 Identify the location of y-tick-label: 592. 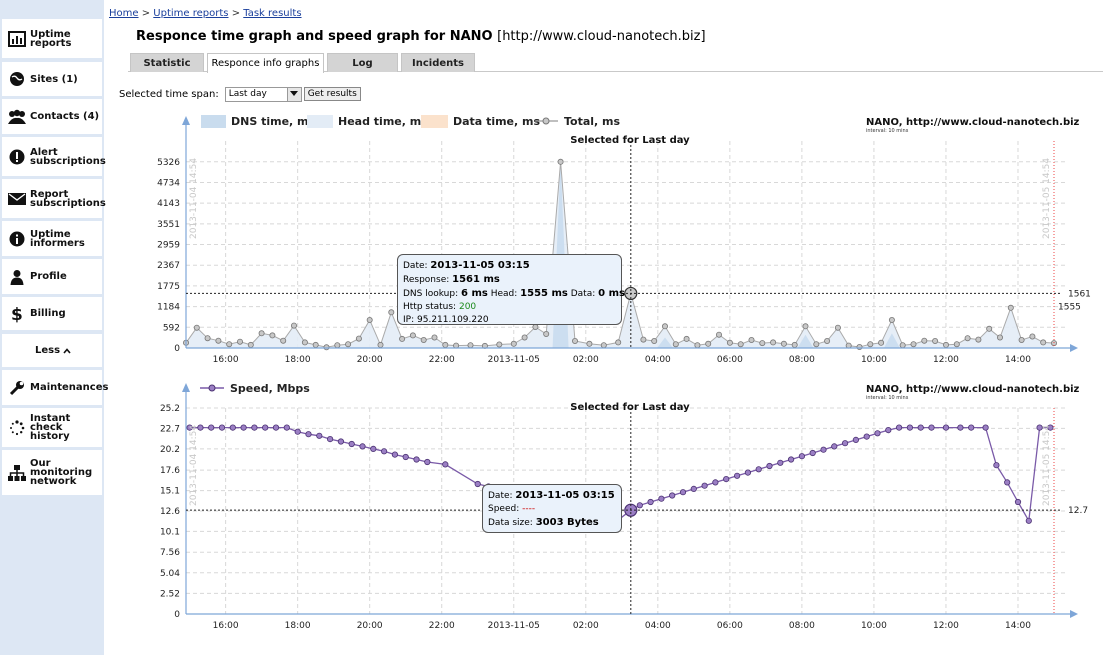
(171, 328).